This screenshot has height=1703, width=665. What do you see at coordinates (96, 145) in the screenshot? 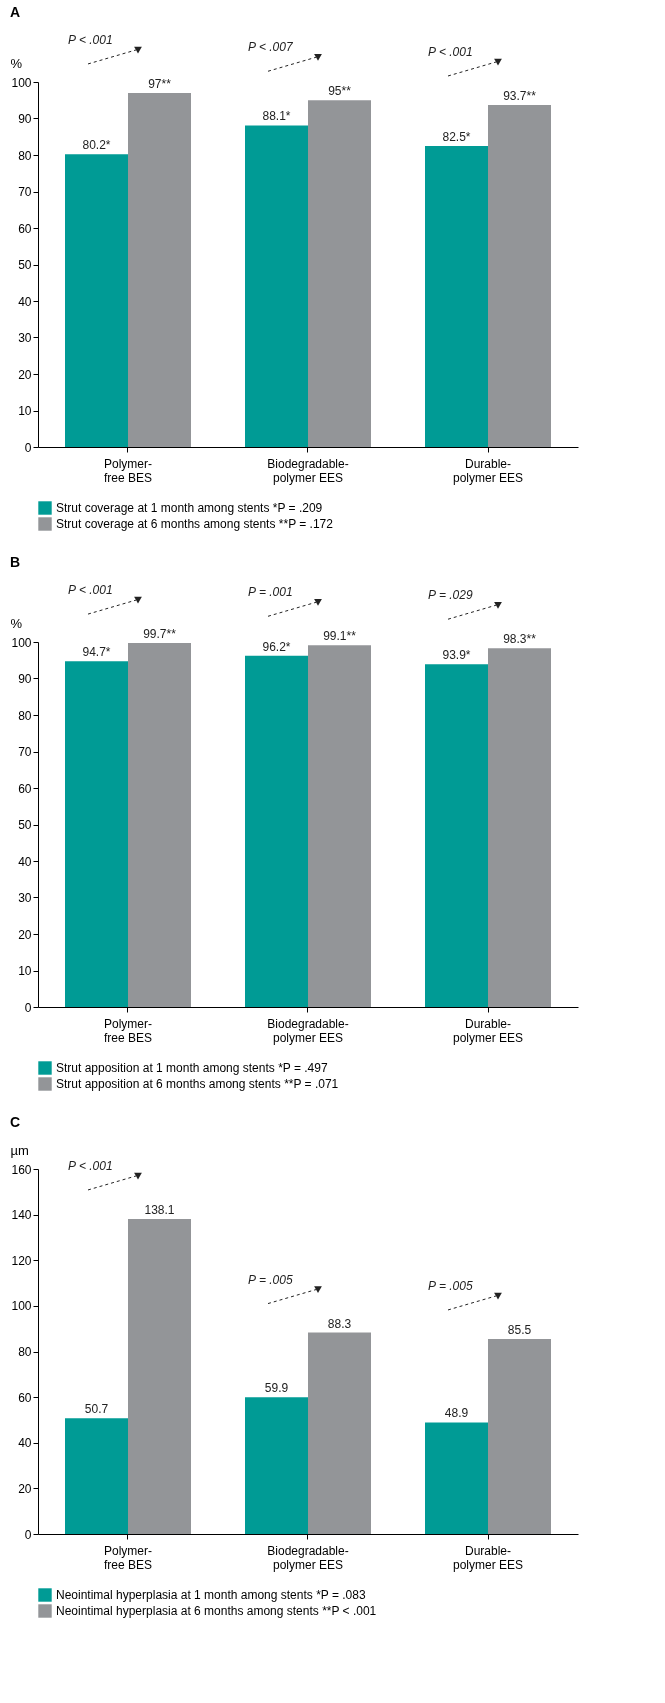
I see `data-label: 80.2*` at bounding box center [96, 145].